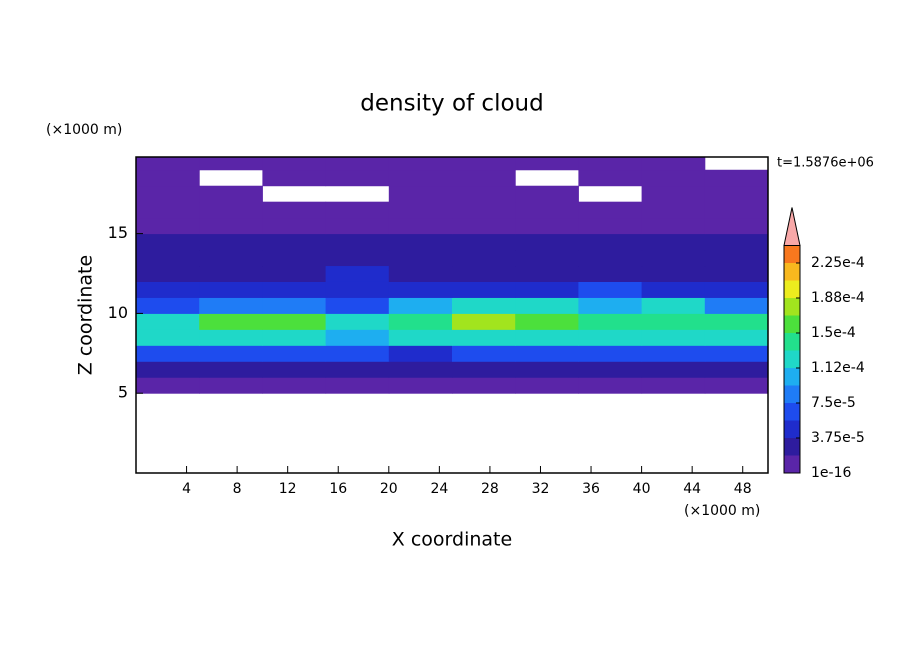  What do you see at coordinates (389, 489) in the screenshot?
I see `x-tick-label: 20` at bounding box center [389, 489].